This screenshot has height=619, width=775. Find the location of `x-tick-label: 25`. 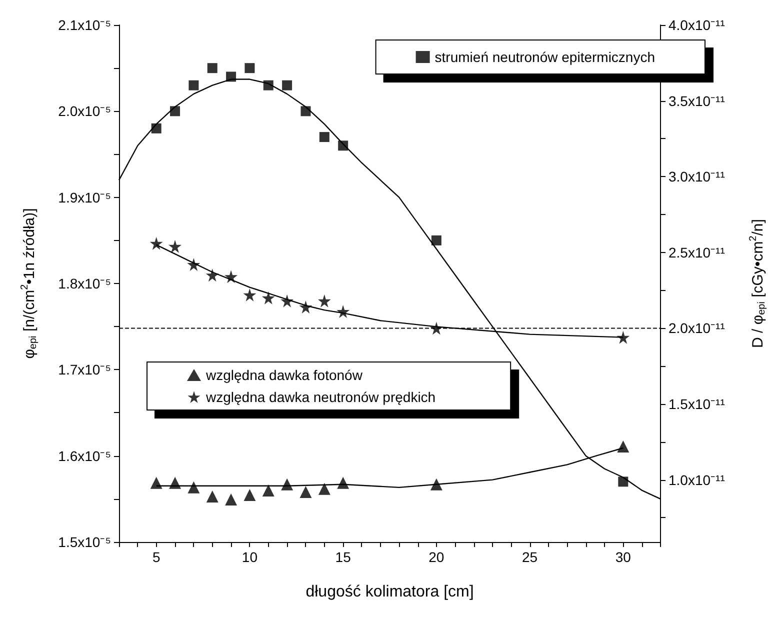

x-tick-label: 25 is located at coordinates (530, 557).